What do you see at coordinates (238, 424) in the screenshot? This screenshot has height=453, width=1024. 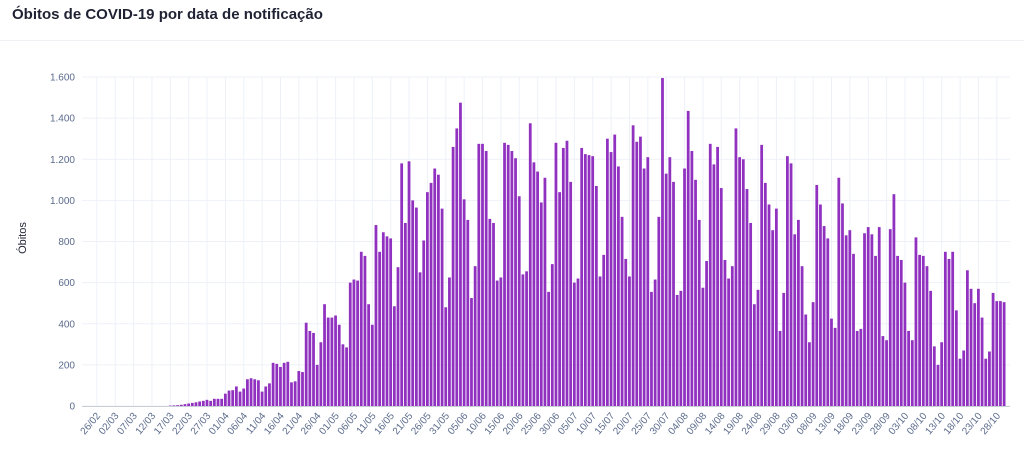 I see `x-tick-label: 06/04` at bounding box center [238, 424].